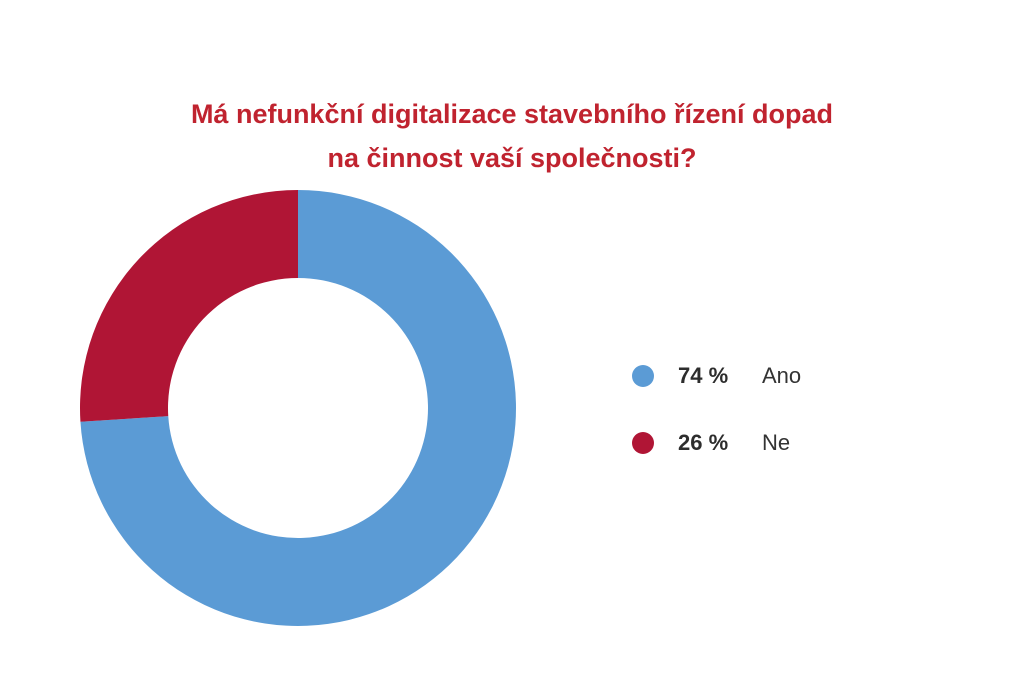 The height and width of the screenshot is (674, 1024). Describe the element at coordinates (643, 376) in the screenshot. I see `legend-dot-ano` at that location.